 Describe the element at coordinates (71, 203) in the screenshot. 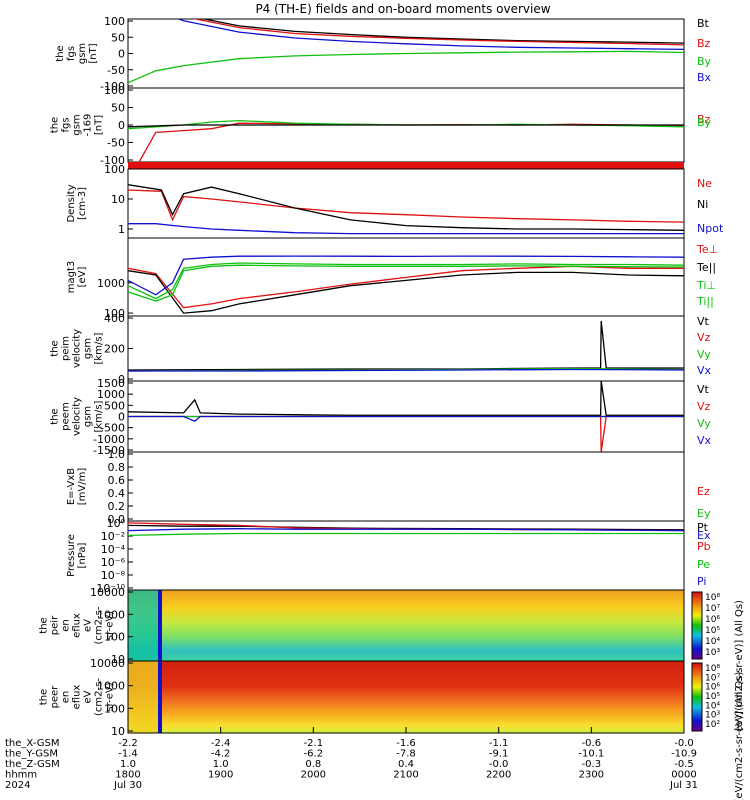

I see `y-axis-label: Density` at that location.